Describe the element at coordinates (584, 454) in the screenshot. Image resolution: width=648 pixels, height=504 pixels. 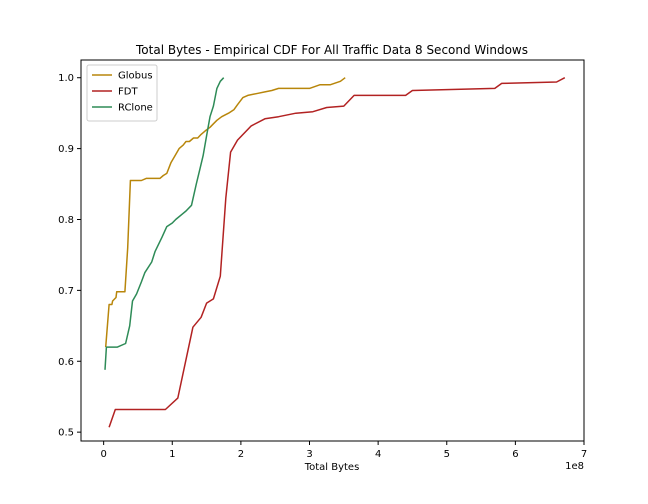
I see `x-tick-label: 7` at that location.